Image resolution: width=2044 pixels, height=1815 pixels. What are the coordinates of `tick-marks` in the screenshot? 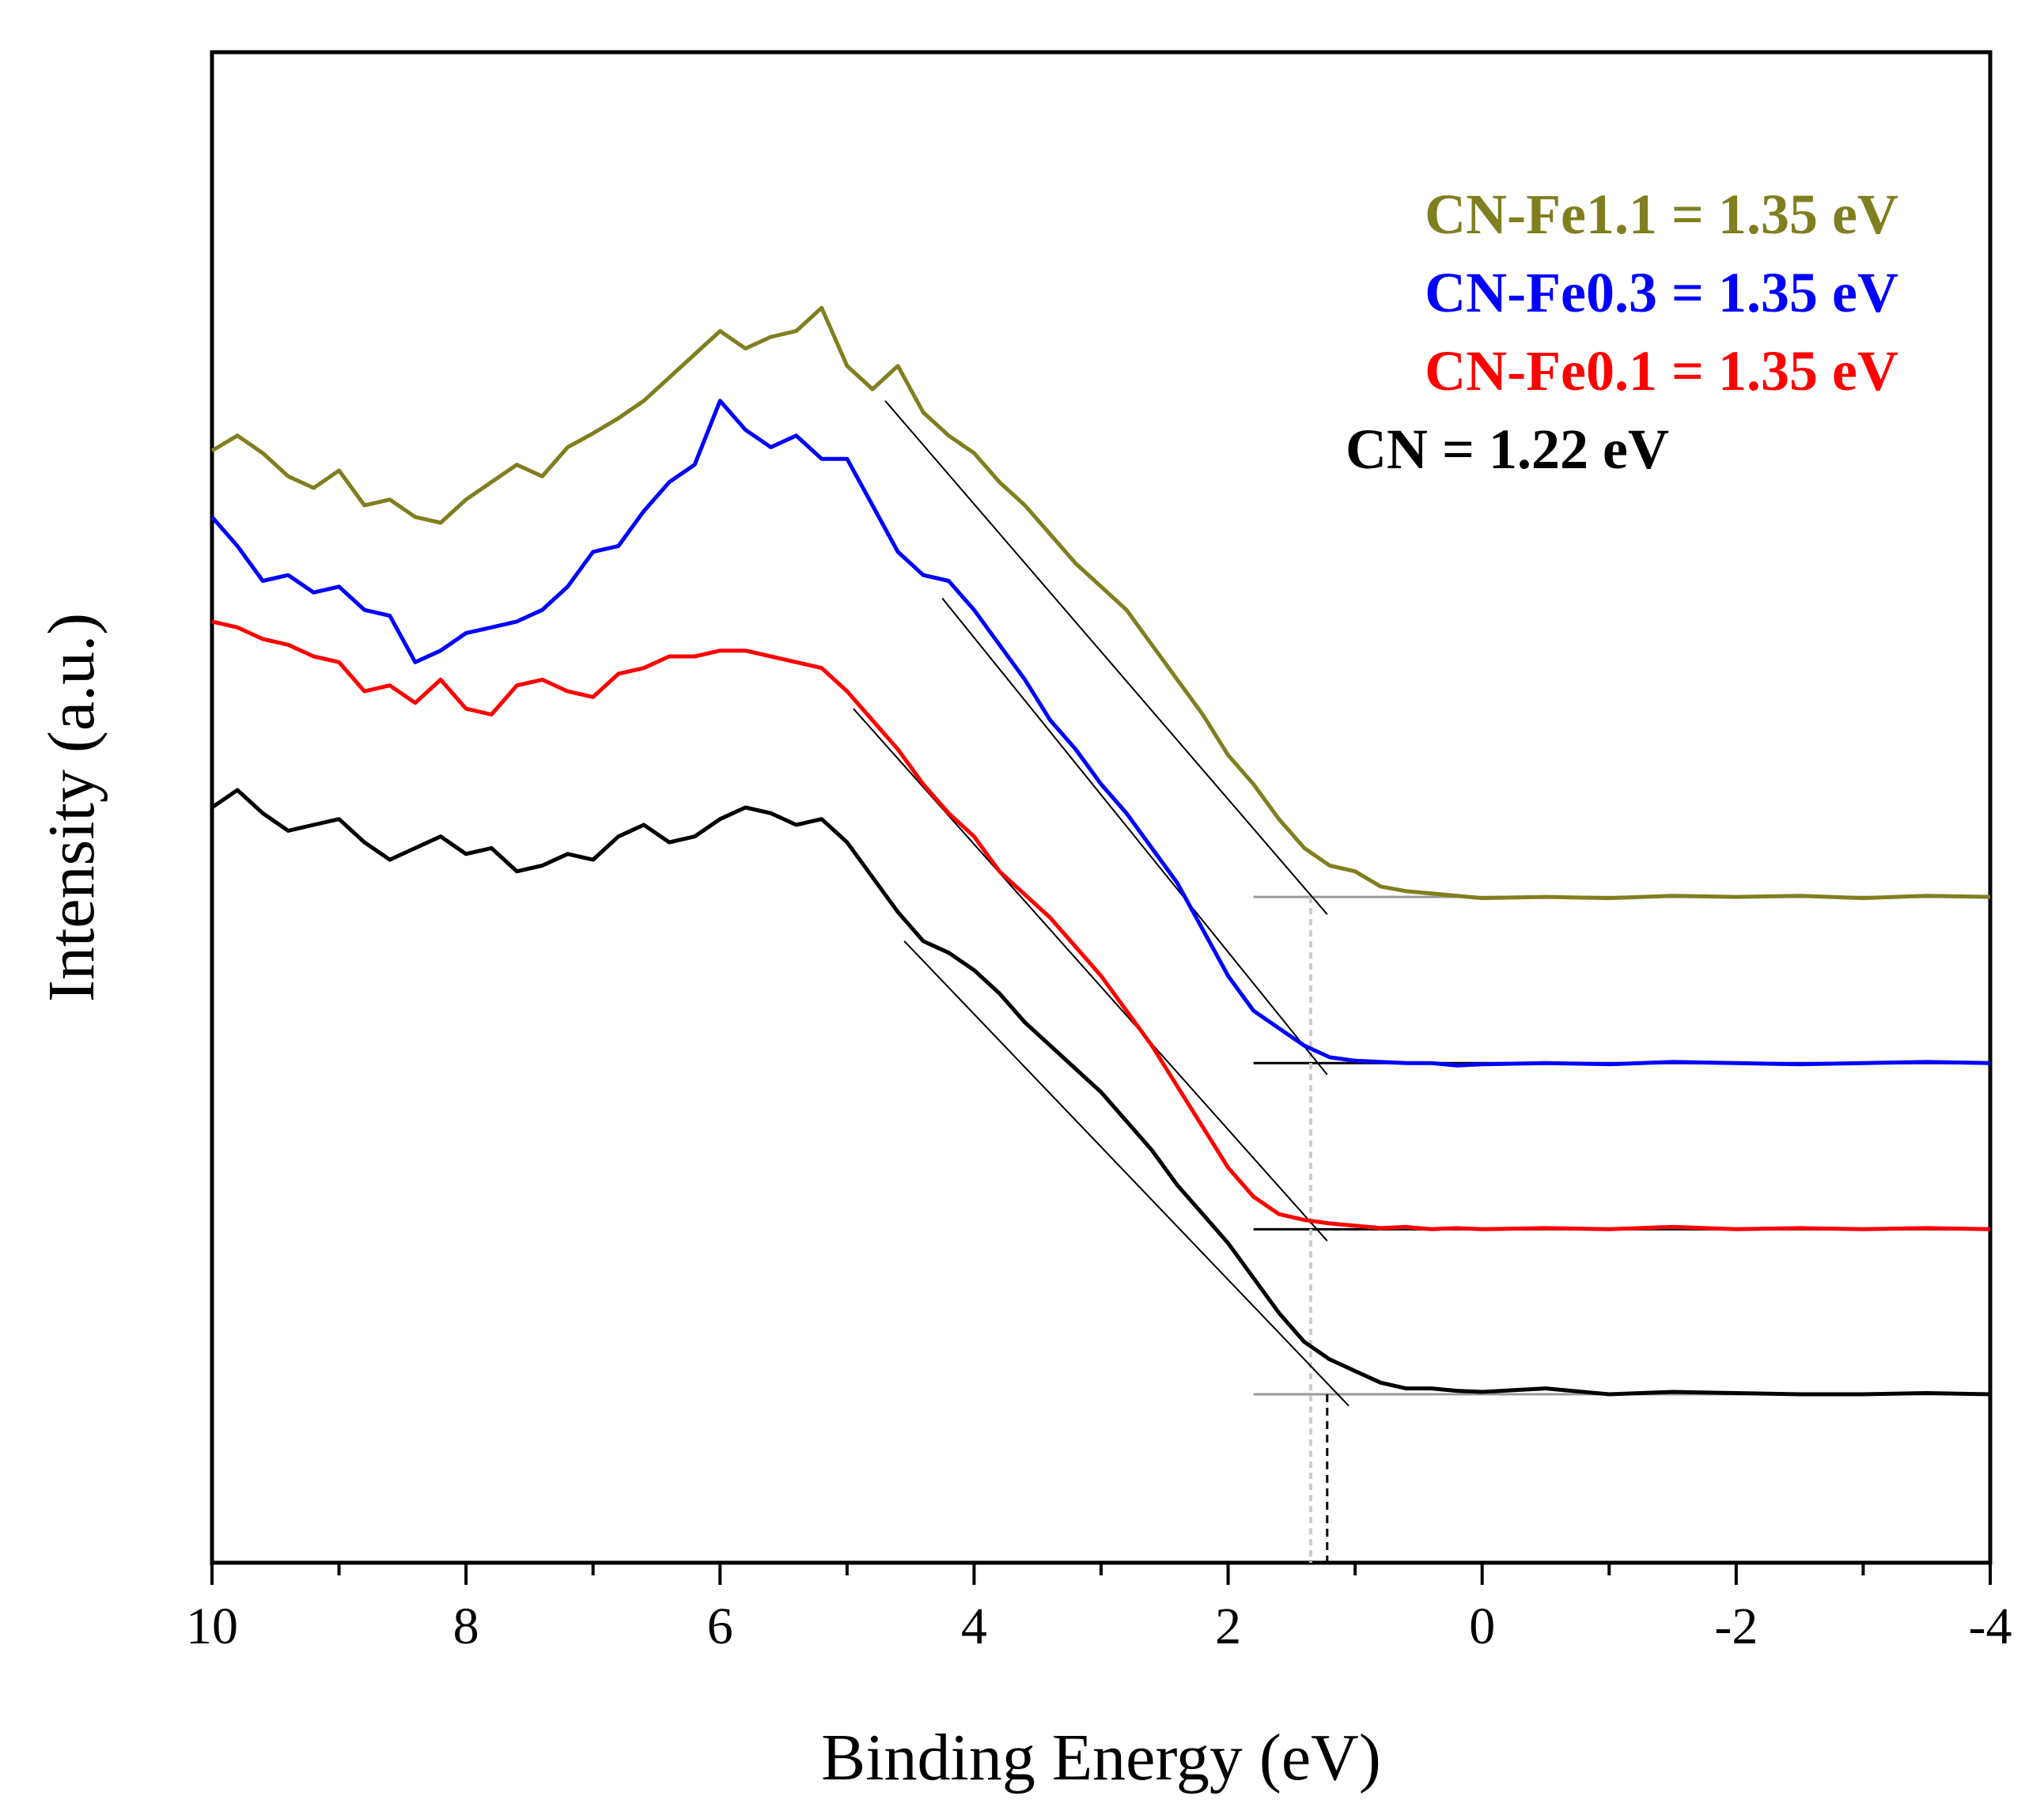 It's located at (1101, 1574).